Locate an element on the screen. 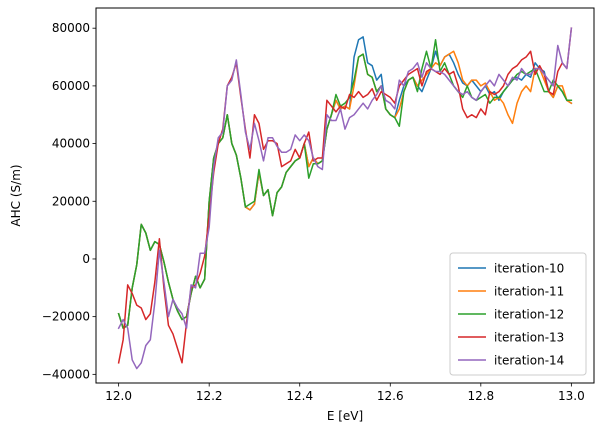 The image size is (600, 432). y-axis-label: AHC (S/m) is located at coordinates (16, 195).